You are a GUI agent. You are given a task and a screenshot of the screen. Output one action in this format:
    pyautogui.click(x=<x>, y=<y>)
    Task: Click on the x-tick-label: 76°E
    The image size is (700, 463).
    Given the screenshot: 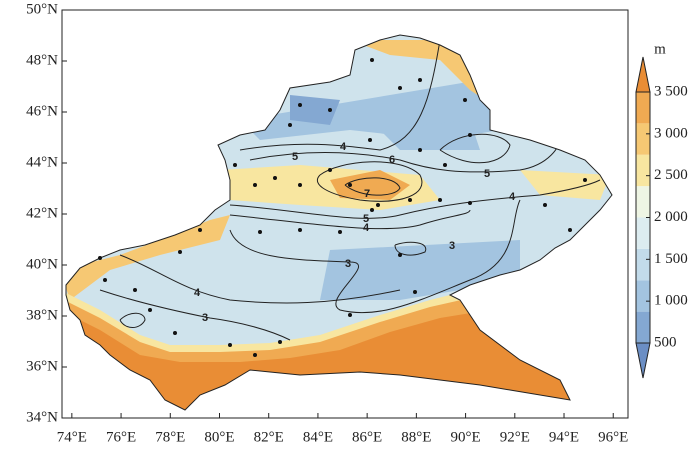 What is the action you would take?
    pyautogui.click(x=121, y=437)
    